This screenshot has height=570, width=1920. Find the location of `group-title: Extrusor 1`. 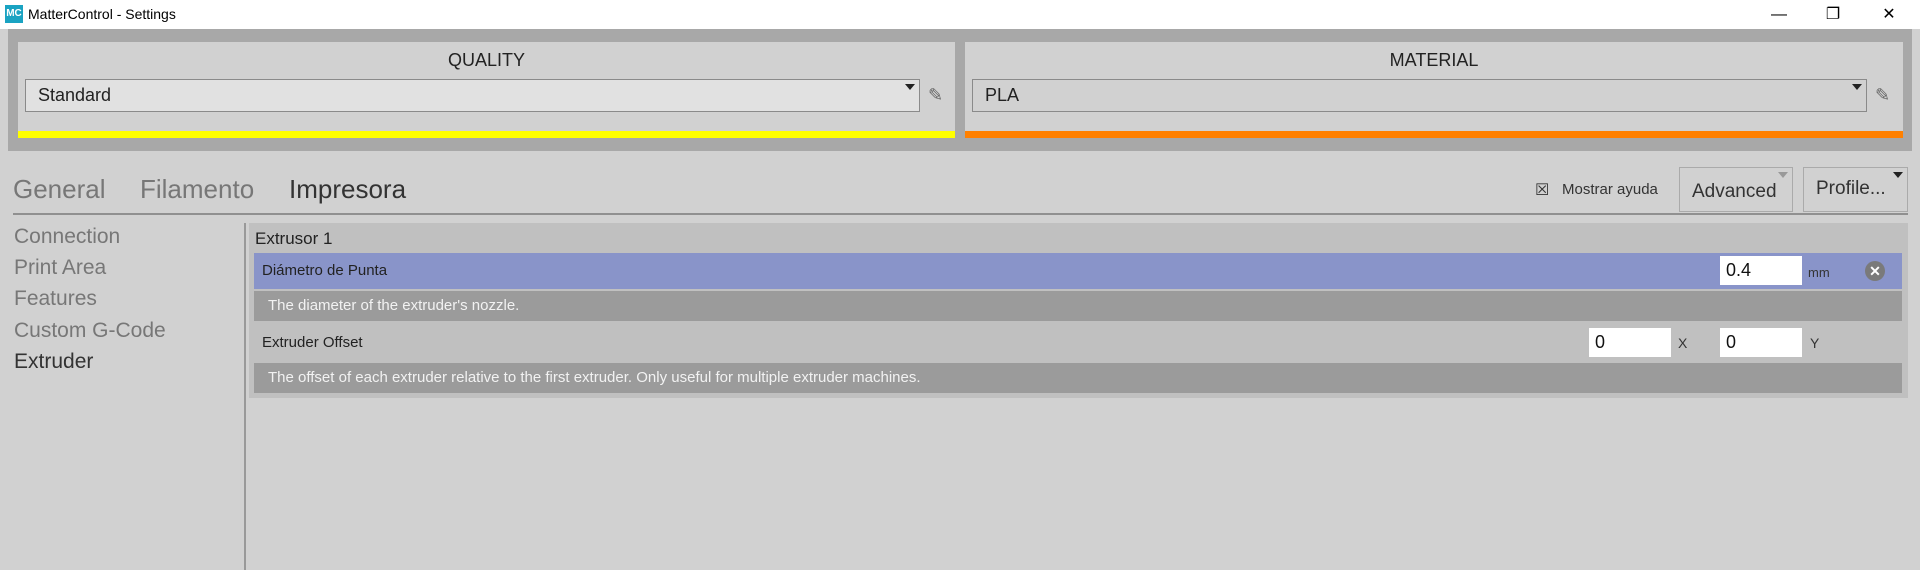

group-title: Extrusor 1 is located at coordinates (294, 238).